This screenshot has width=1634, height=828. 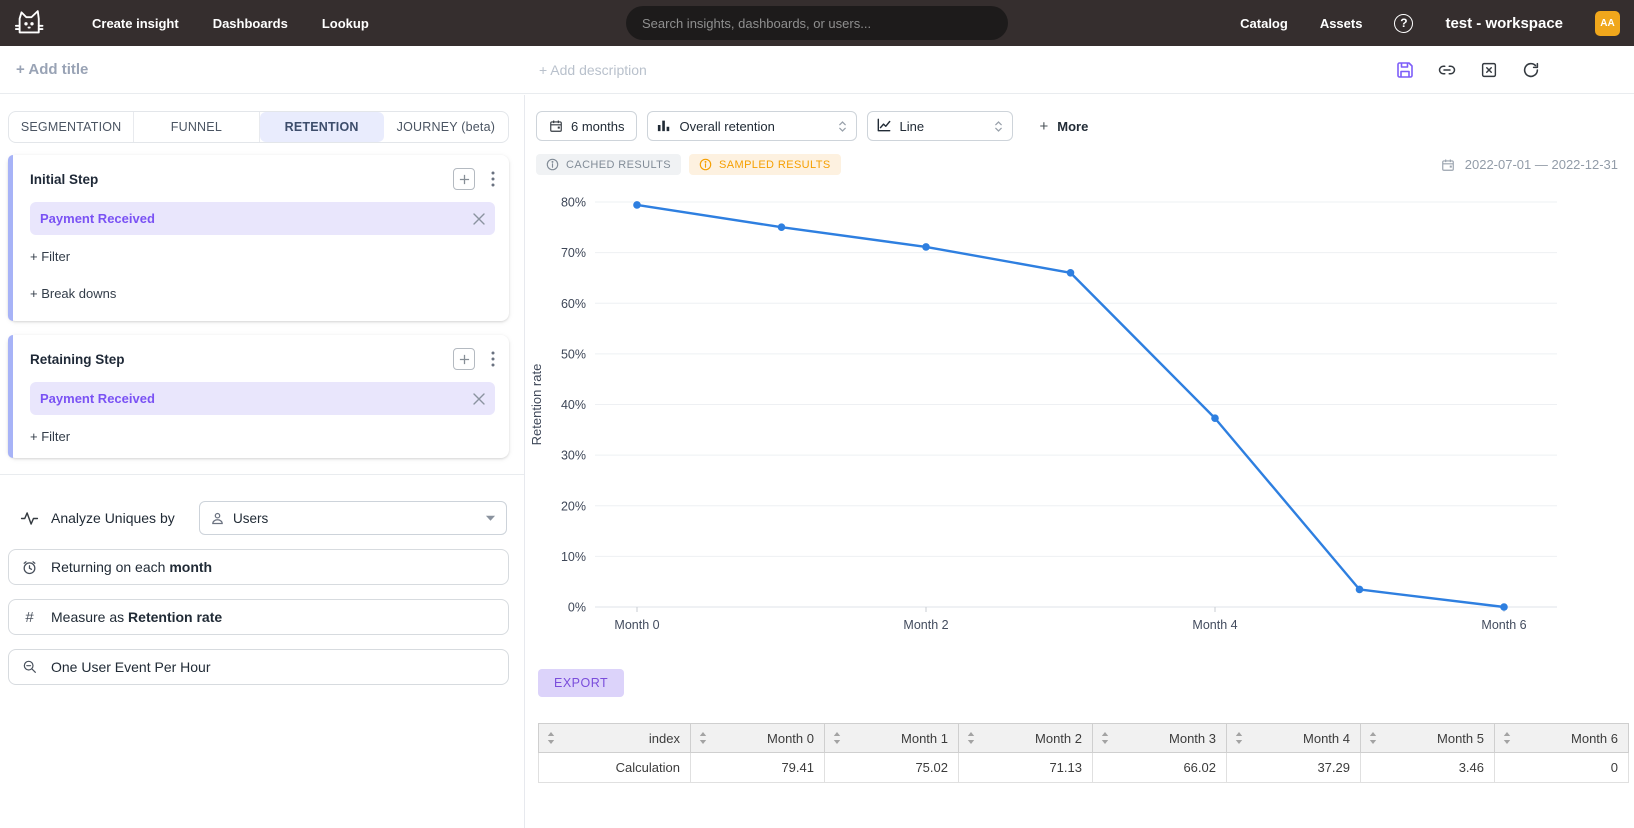 What do you see at coordinates (258, 667) in the screenshot?
I see `dedupe-row: One User Event Per Hour` at bounding box center [258, 667].